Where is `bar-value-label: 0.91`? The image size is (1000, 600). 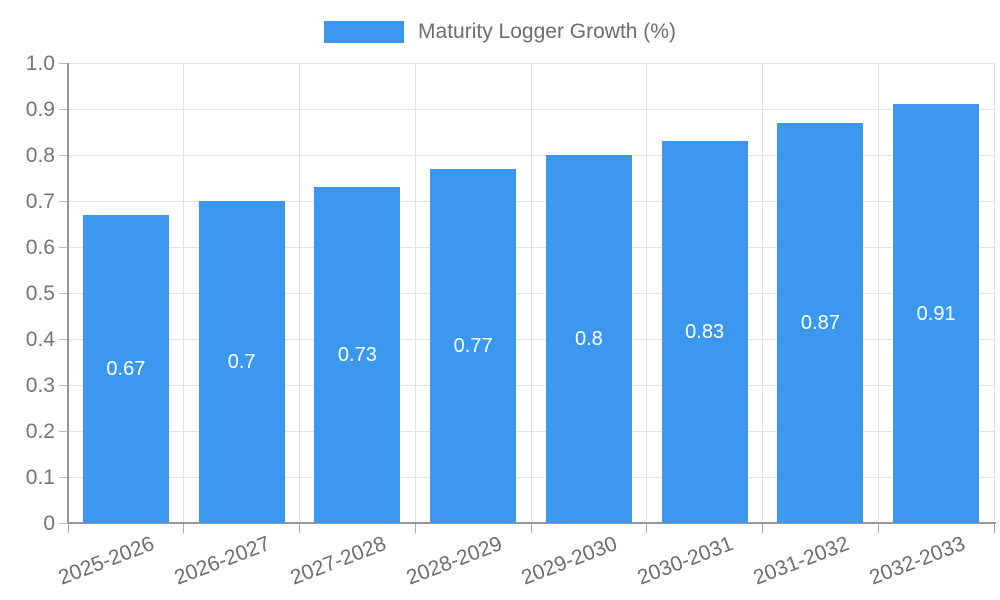 bar-value-label: 0.91 is located at coordinates (936, 313).